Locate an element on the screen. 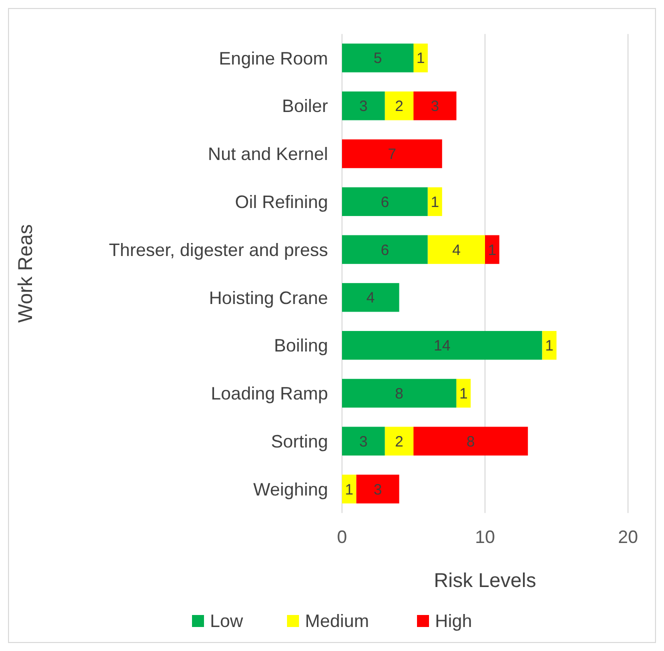 The image size is (664, 651). data-label: 14 is located at coordinates (442, 346).